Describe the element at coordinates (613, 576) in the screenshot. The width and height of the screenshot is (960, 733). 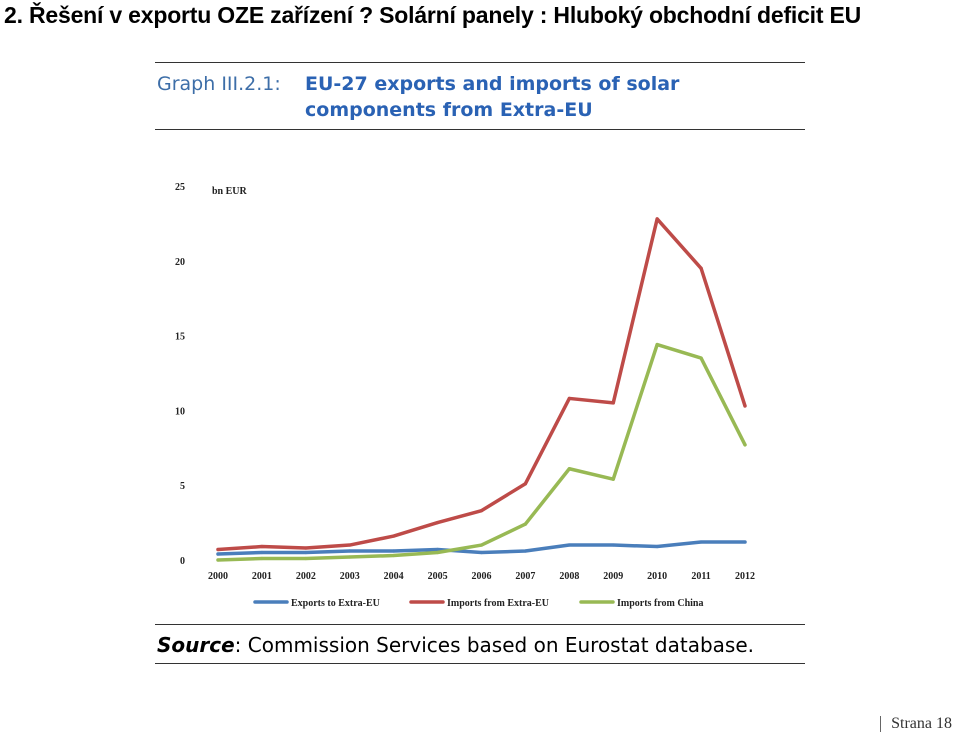
I see `x-tick-label: 2009` at that location.